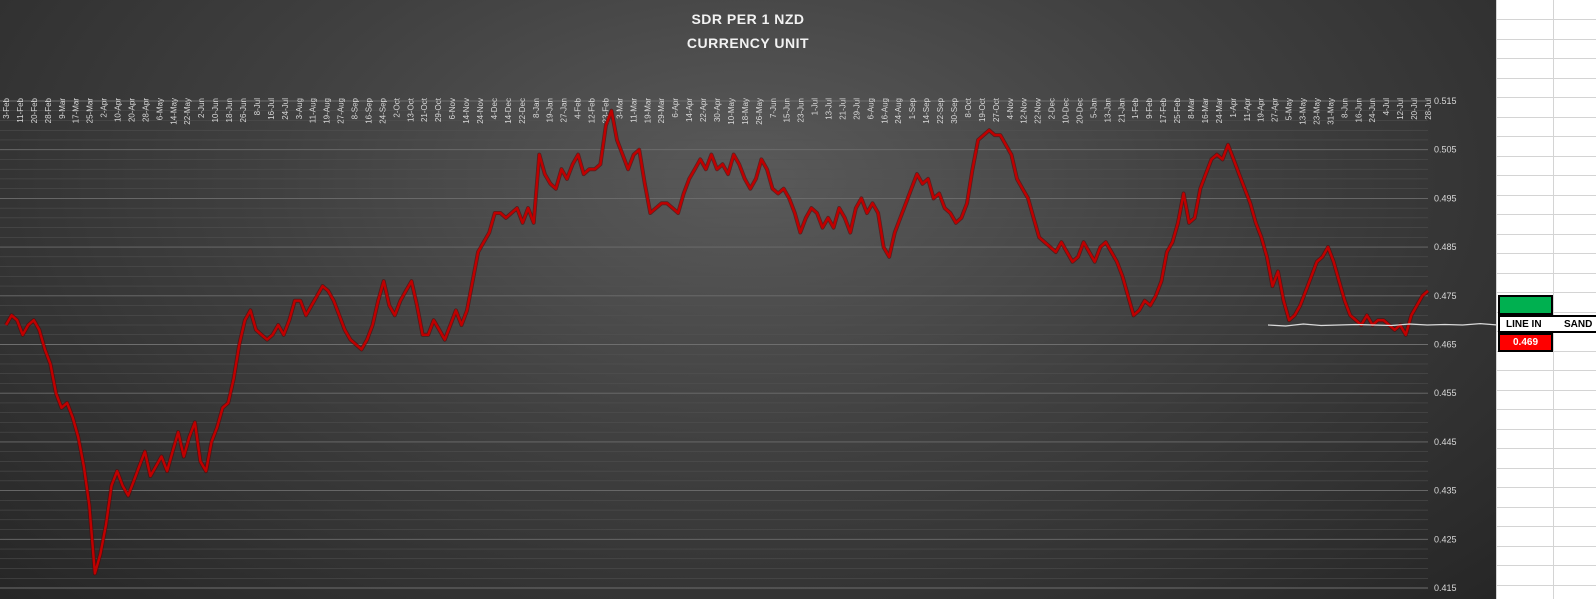 The width and height of the screenshot is (1596, 599). What do you see at coordinates (689, 110) in the screenshot?
I see `x-tick-label: 14-Apr` at bounding box center [689, 110].